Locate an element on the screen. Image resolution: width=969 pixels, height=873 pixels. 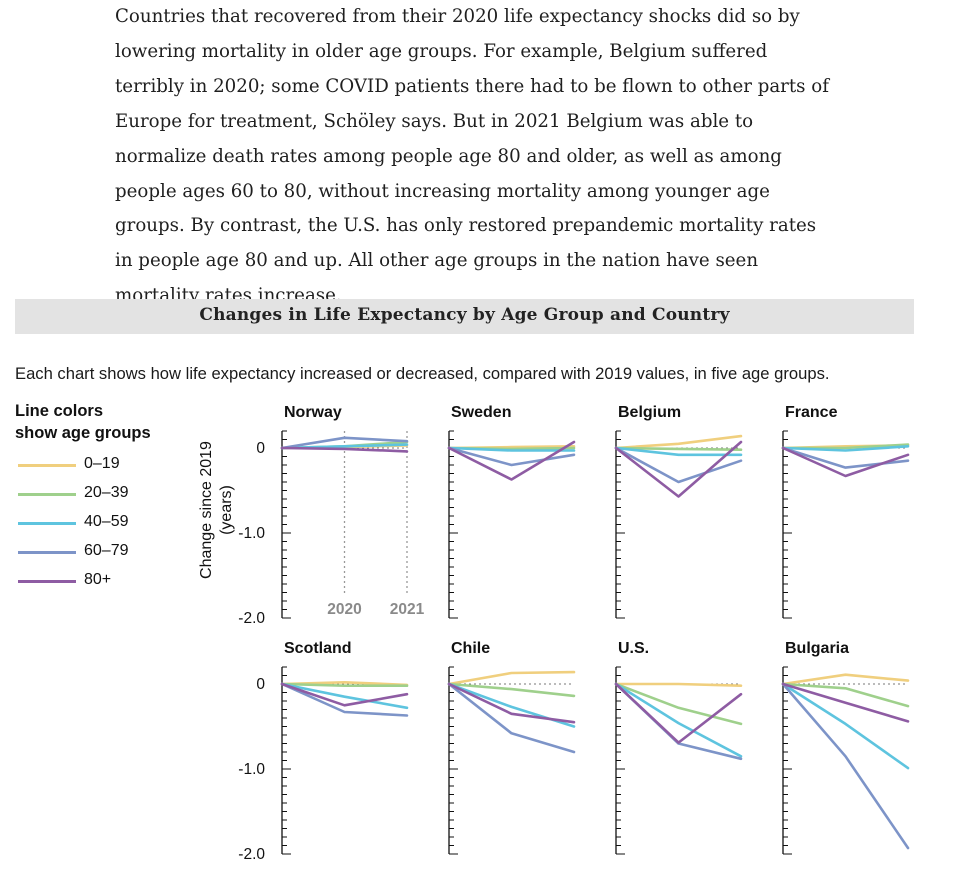
legend-label: 20–39 is located at coordinates (106, 492).